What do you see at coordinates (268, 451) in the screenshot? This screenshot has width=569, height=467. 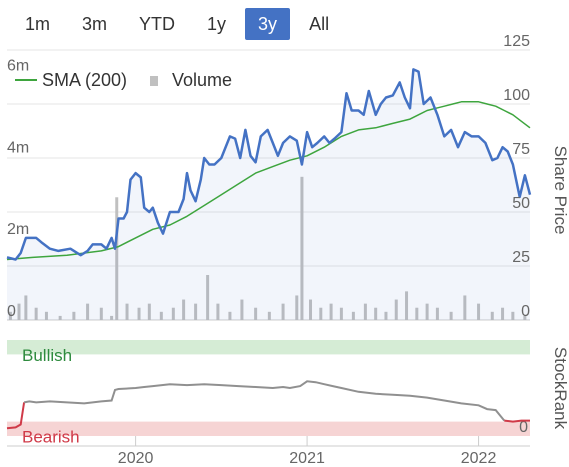 I see `x-axis: 2020 2021 2022` at bounding box center [268, 451].